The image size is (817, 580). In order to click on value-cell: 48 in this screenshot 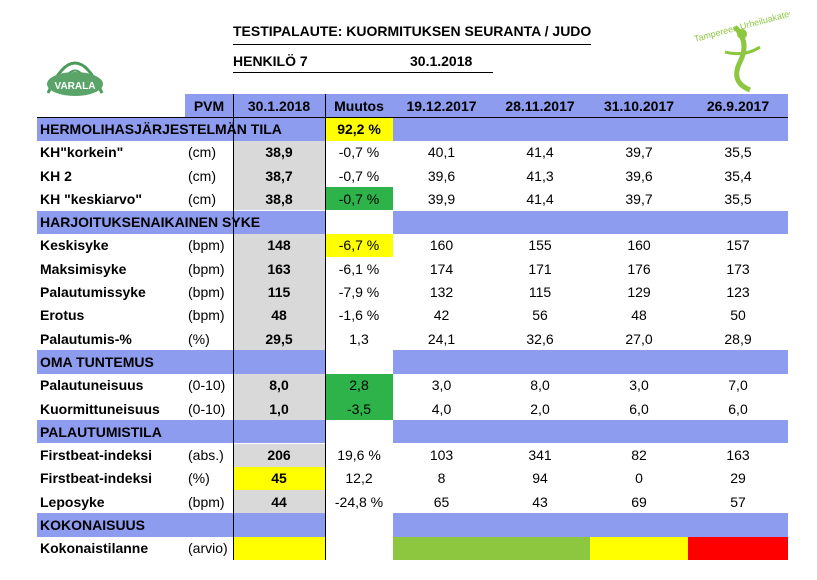, I will do `click(639, 315)`.